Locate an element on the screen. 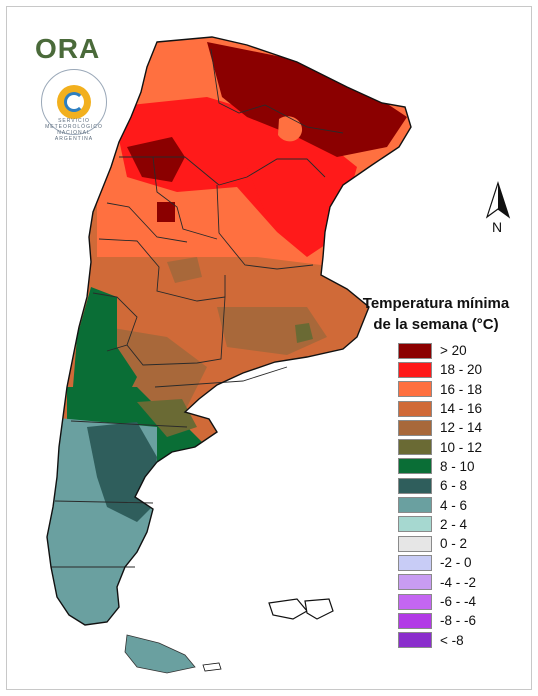 The height and width of the screenshot is (696, 538). legend-item: 16 - 18 is located at coordinates (463, 389).